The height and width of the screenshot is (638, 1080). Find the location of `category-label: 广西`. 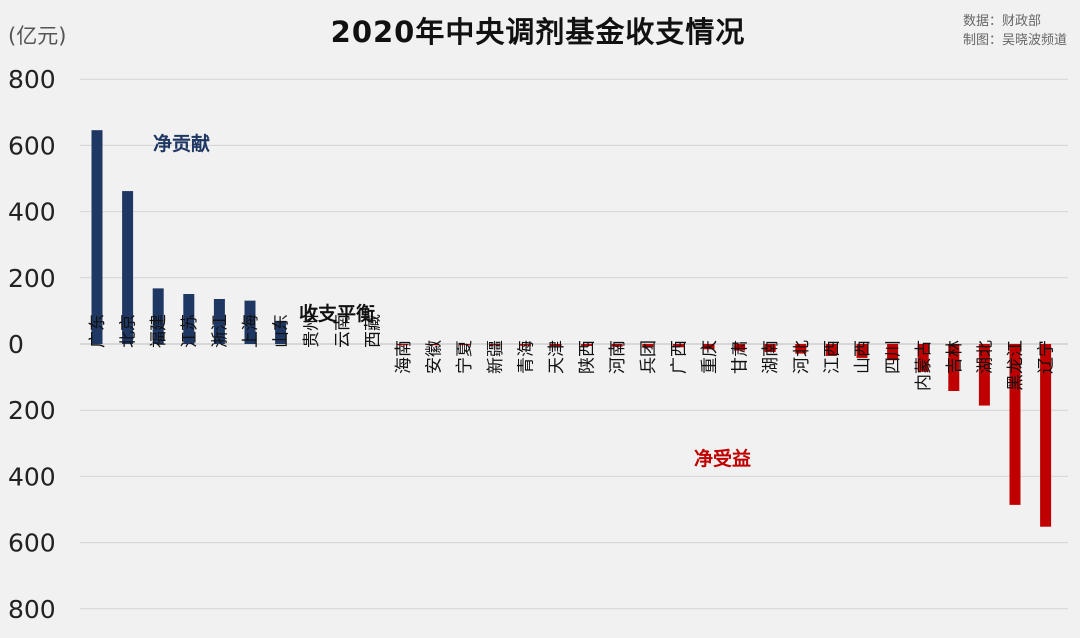

category-label: 广西 is located at coordinates (679, 357).